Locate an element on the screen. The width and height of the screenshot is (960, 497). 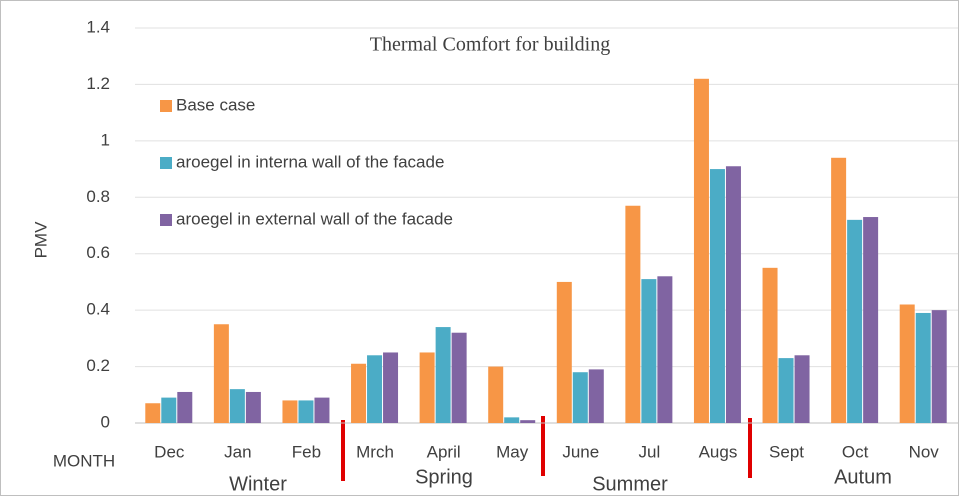
y-tick-label: 0.2 is located at coordinates (98, 365).